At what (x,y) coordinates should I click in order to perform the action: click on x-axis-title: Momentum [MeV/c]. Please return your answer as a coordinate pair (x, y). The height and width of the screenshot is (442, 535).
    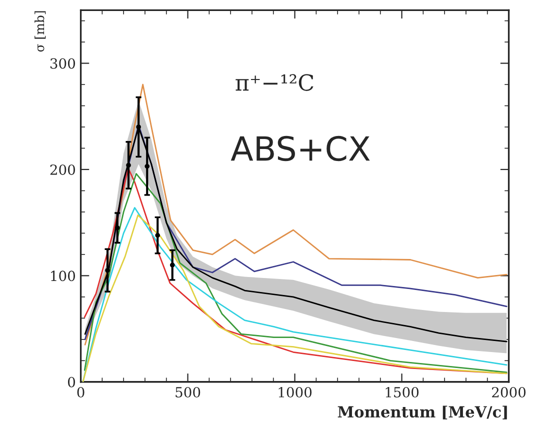
    Looking at the image, I should click on (422, 413).